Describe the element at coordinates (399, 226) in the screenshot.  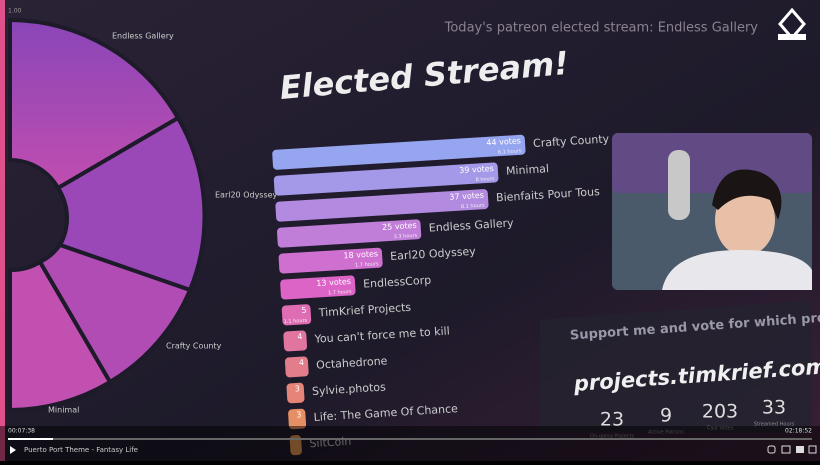
I see `value-label: 25 votes` at that location.